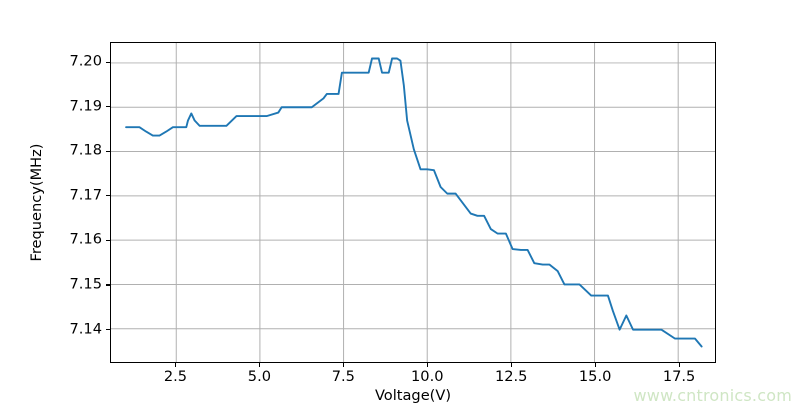  Describe the element at coordinates (511, 376) in the screenshot. I see `x-tick-label: 12.5` at that location.